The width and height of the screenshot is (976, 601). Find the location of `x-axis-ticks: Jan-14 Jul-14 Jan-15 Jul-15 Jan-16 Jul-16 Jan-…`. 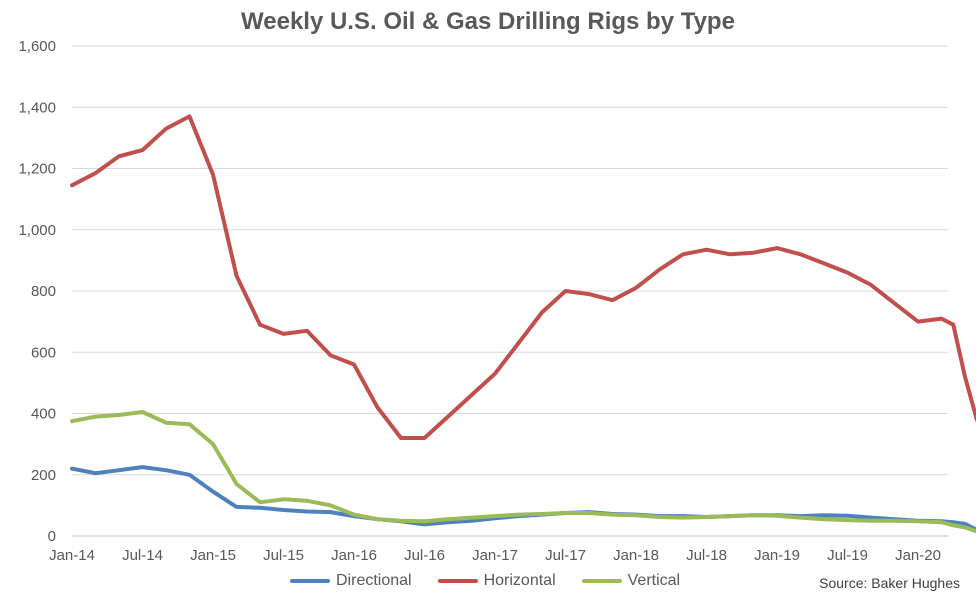

x-axis-ticks: Jan-14 Jul-14 Jan-15 Jul-15 Jan-16 Jul-16 Jan-… is located at coordinates (495, 555).